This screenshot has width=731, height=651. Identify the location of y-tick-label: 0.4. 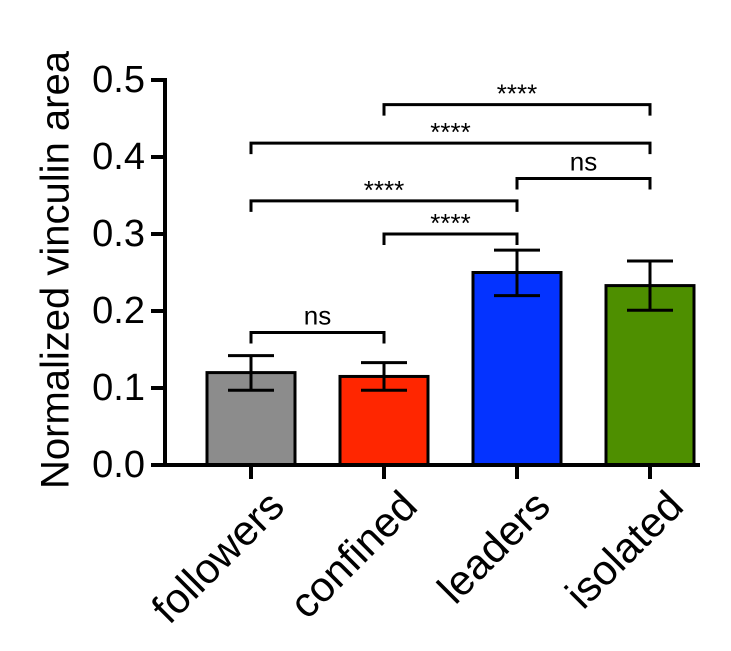
(118, 157).